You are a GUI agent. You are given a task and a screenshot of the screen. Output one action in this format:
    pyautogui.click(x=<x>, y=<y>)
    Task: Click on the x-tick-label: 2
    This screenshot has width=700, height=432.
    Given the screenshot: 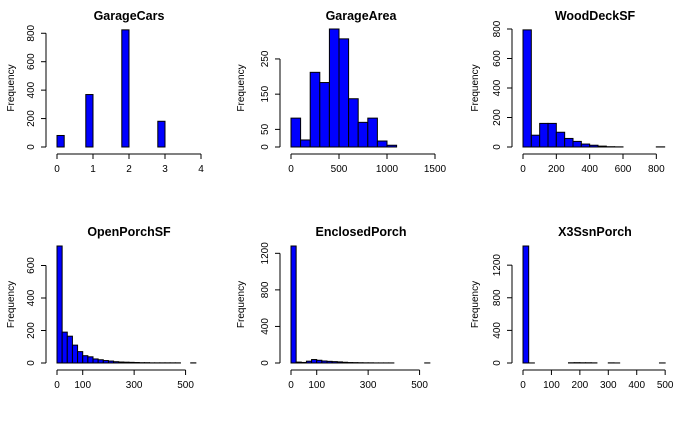 What is the action you would take?
    pyautogui.click(x=129, y=169)
    